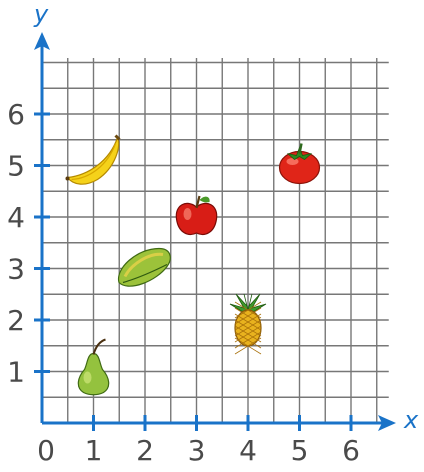  What do you see at coordinates (197, 450) in the screenshot?
I see `x-tick-label: 3` at bounding box center [197, 450].